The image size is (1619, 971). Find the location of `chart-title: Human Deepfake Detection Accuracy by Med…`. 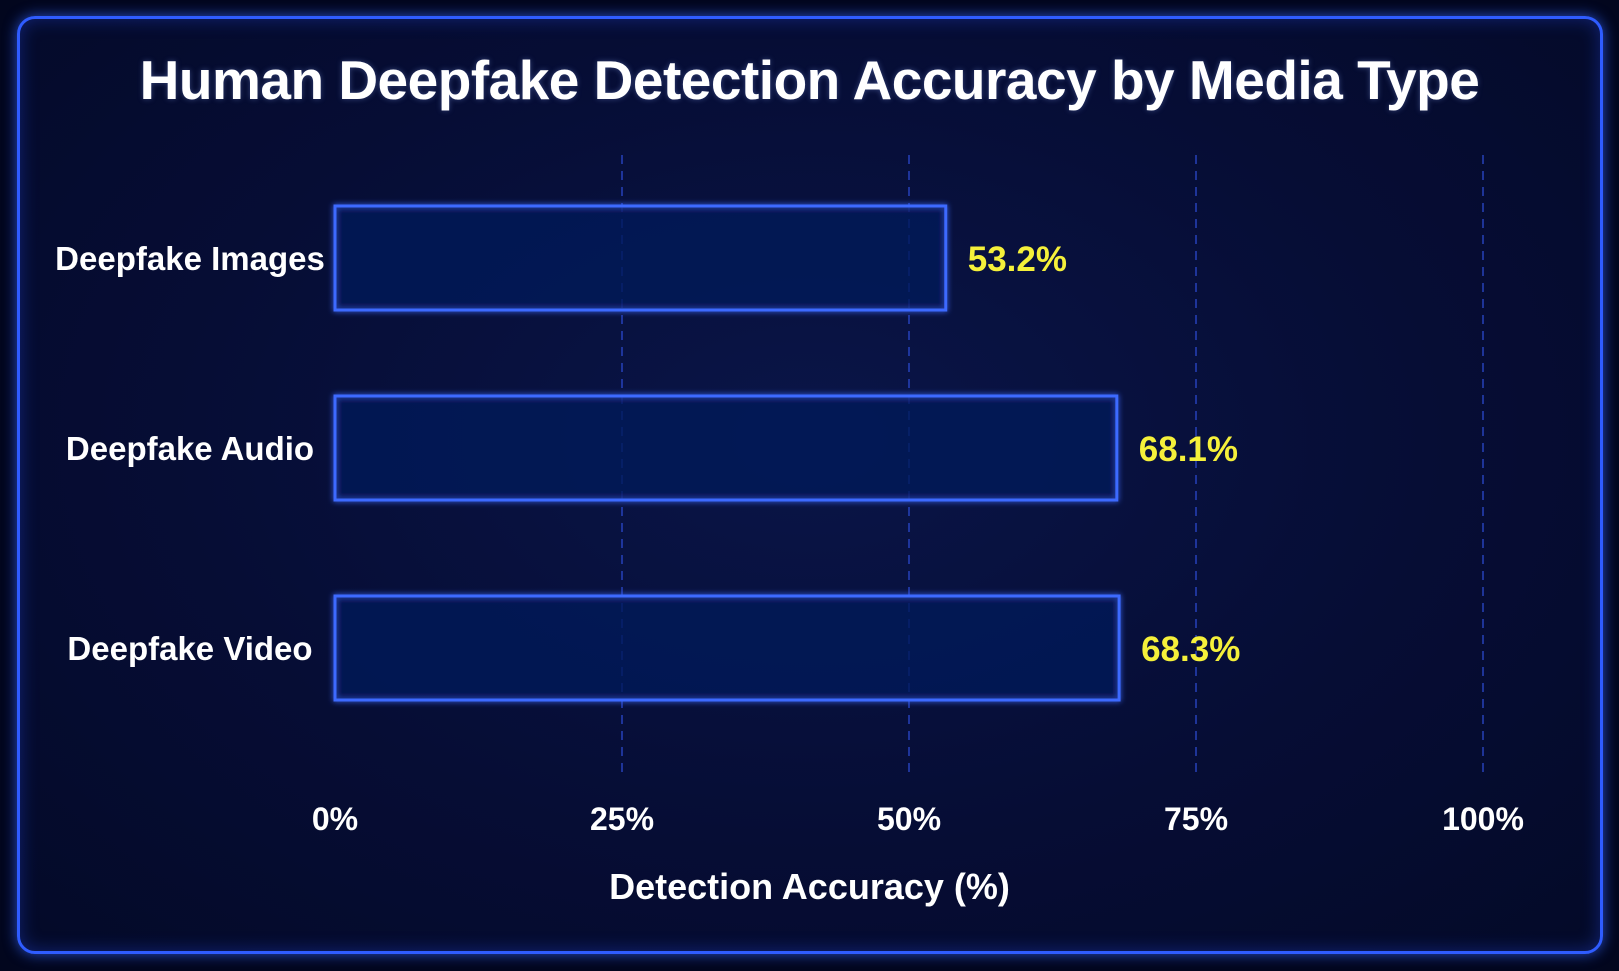

chart-title: Human Deepfake Detection Accuracy by Med… is located at coordinates (809, 80).